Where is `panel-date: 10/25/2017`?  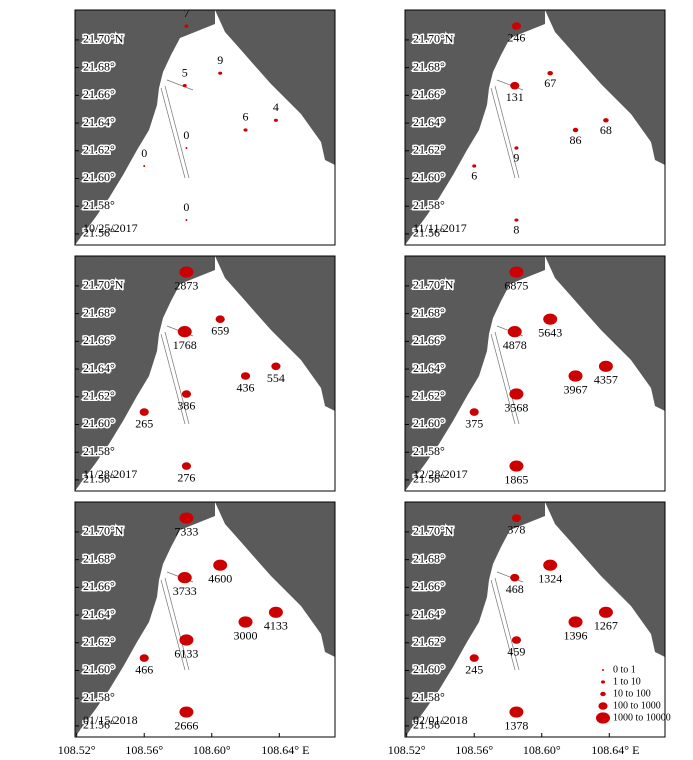 panel-date: 10/25/2017 is located at coordinates (110, 228).